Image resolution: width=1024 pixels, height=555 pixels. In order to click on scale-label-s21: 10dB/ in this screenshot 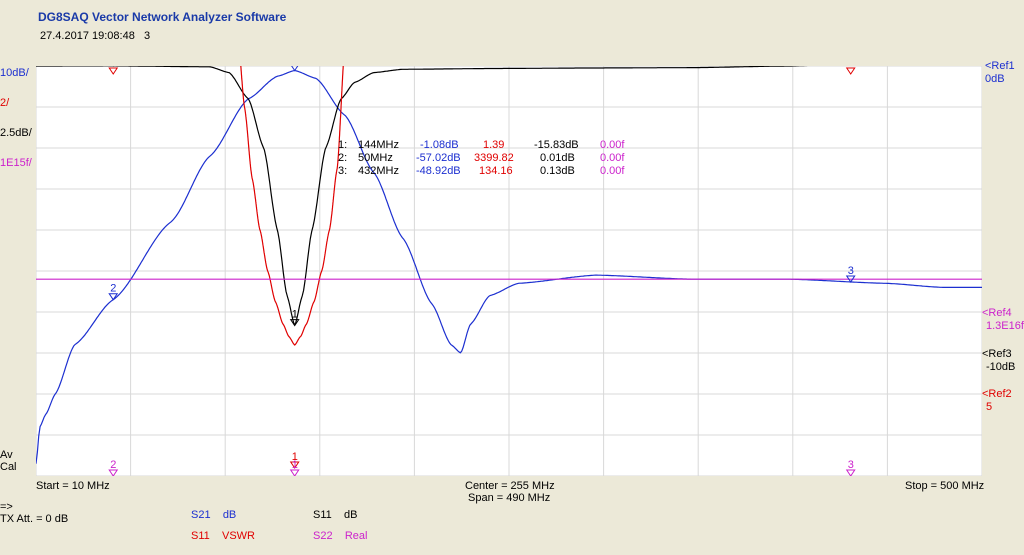, I will do `click(14, 73)`.